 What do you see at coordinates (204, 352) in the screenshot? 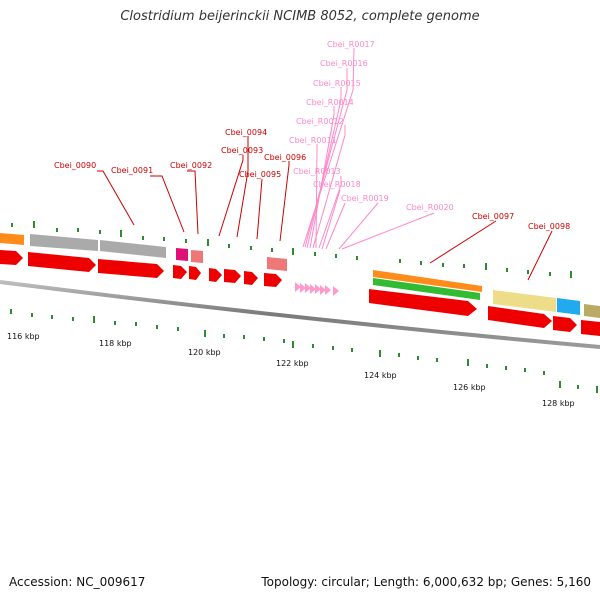
I see `scale-label-120: 120 kbp` at bounding box center [204, 352].